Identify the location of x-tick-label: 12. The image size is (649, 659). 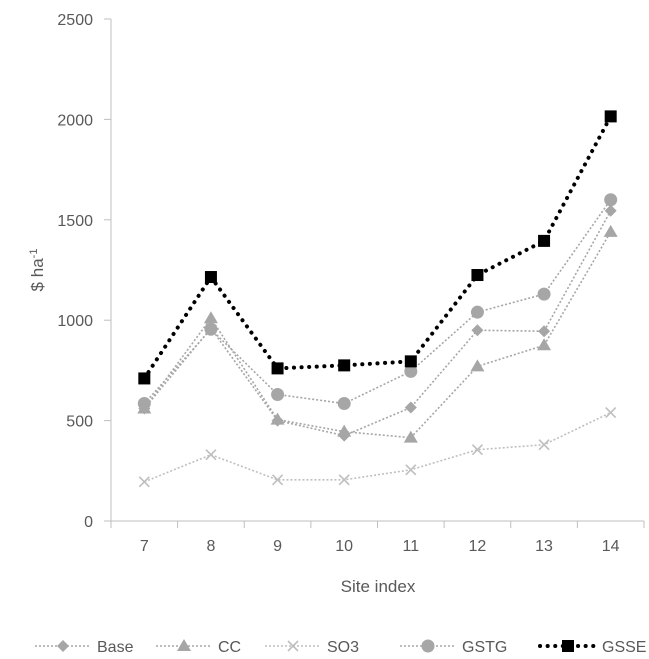
(478, 546).